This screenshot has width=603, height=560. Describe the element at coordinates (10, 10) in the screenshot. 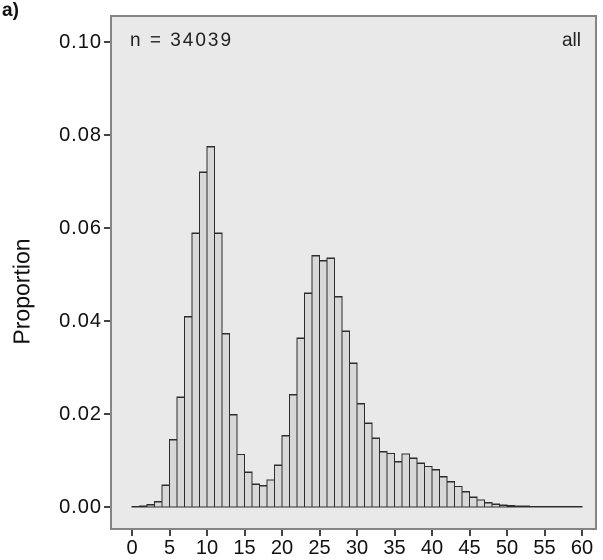

I see `panel-label: a)` at that location.